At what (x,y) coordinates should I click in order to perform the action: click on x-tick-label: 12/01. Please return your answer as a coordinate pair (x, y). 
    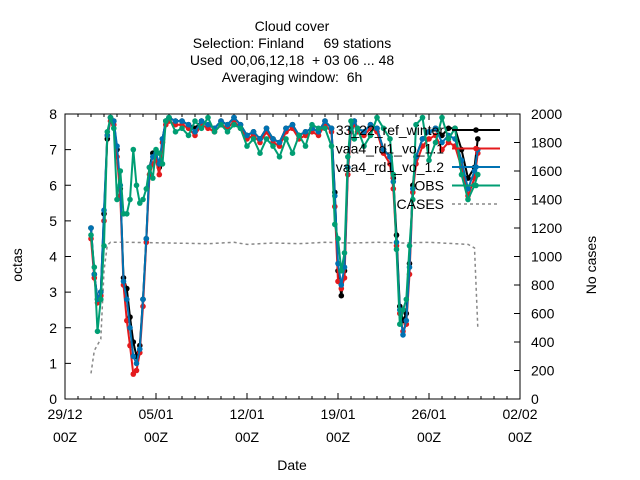
    Looking at the image, I should click on (246, 414).